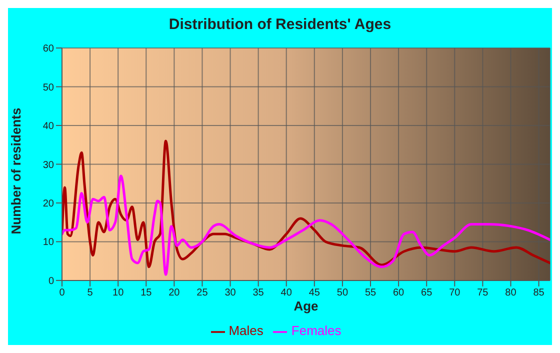 This screenshot has width=560, height=353. Describe the element at coordinates (427, 293) in the screenshot. I see `x-tick-label: 65` at that location.